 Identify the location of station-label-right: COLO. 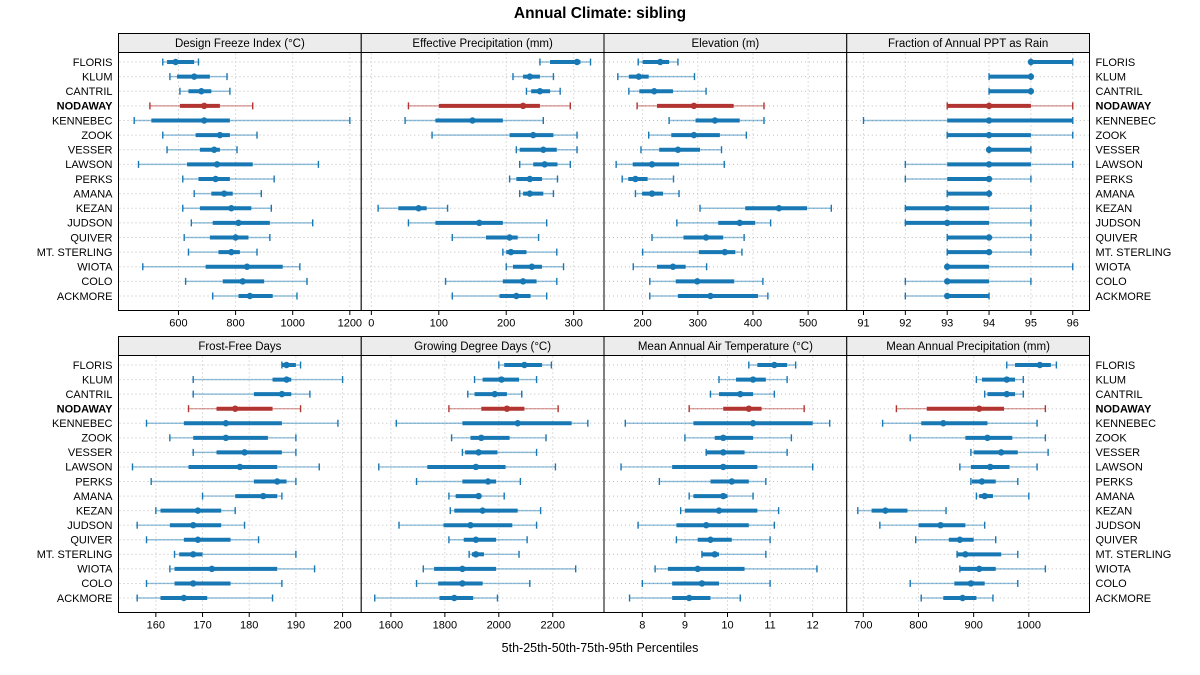
(1112, 584).